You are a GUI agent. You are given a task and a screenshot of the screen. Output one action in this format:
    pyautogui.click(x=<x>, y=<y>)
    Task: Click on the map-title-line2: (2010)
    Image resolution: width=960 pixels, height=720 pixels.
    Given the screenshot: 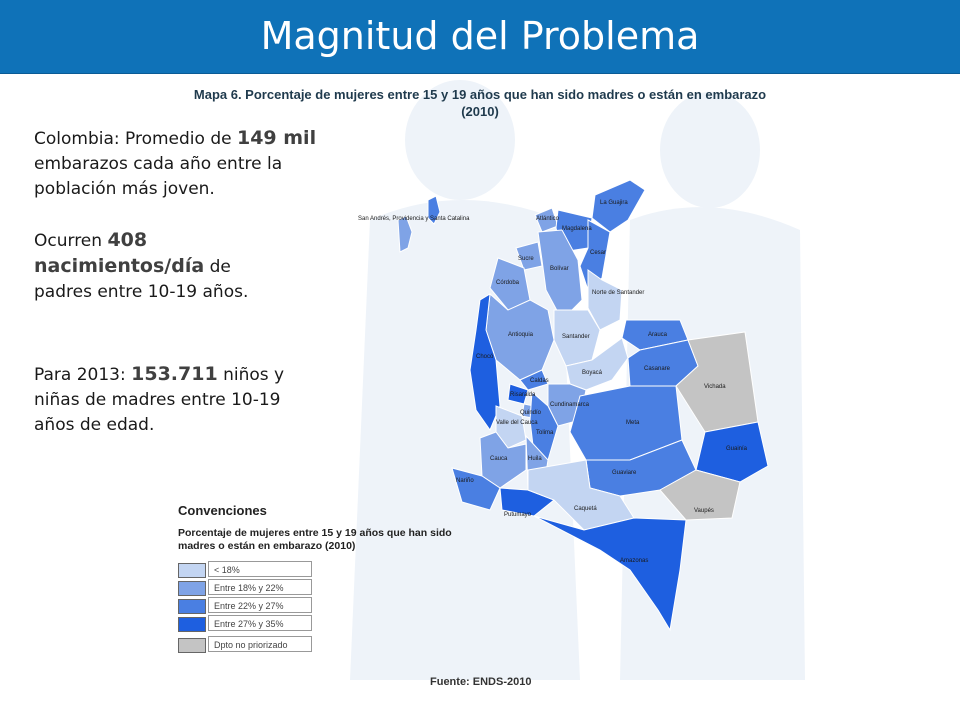 What is the action you would take?
    pyautogui.click(x=480, y=111)
    